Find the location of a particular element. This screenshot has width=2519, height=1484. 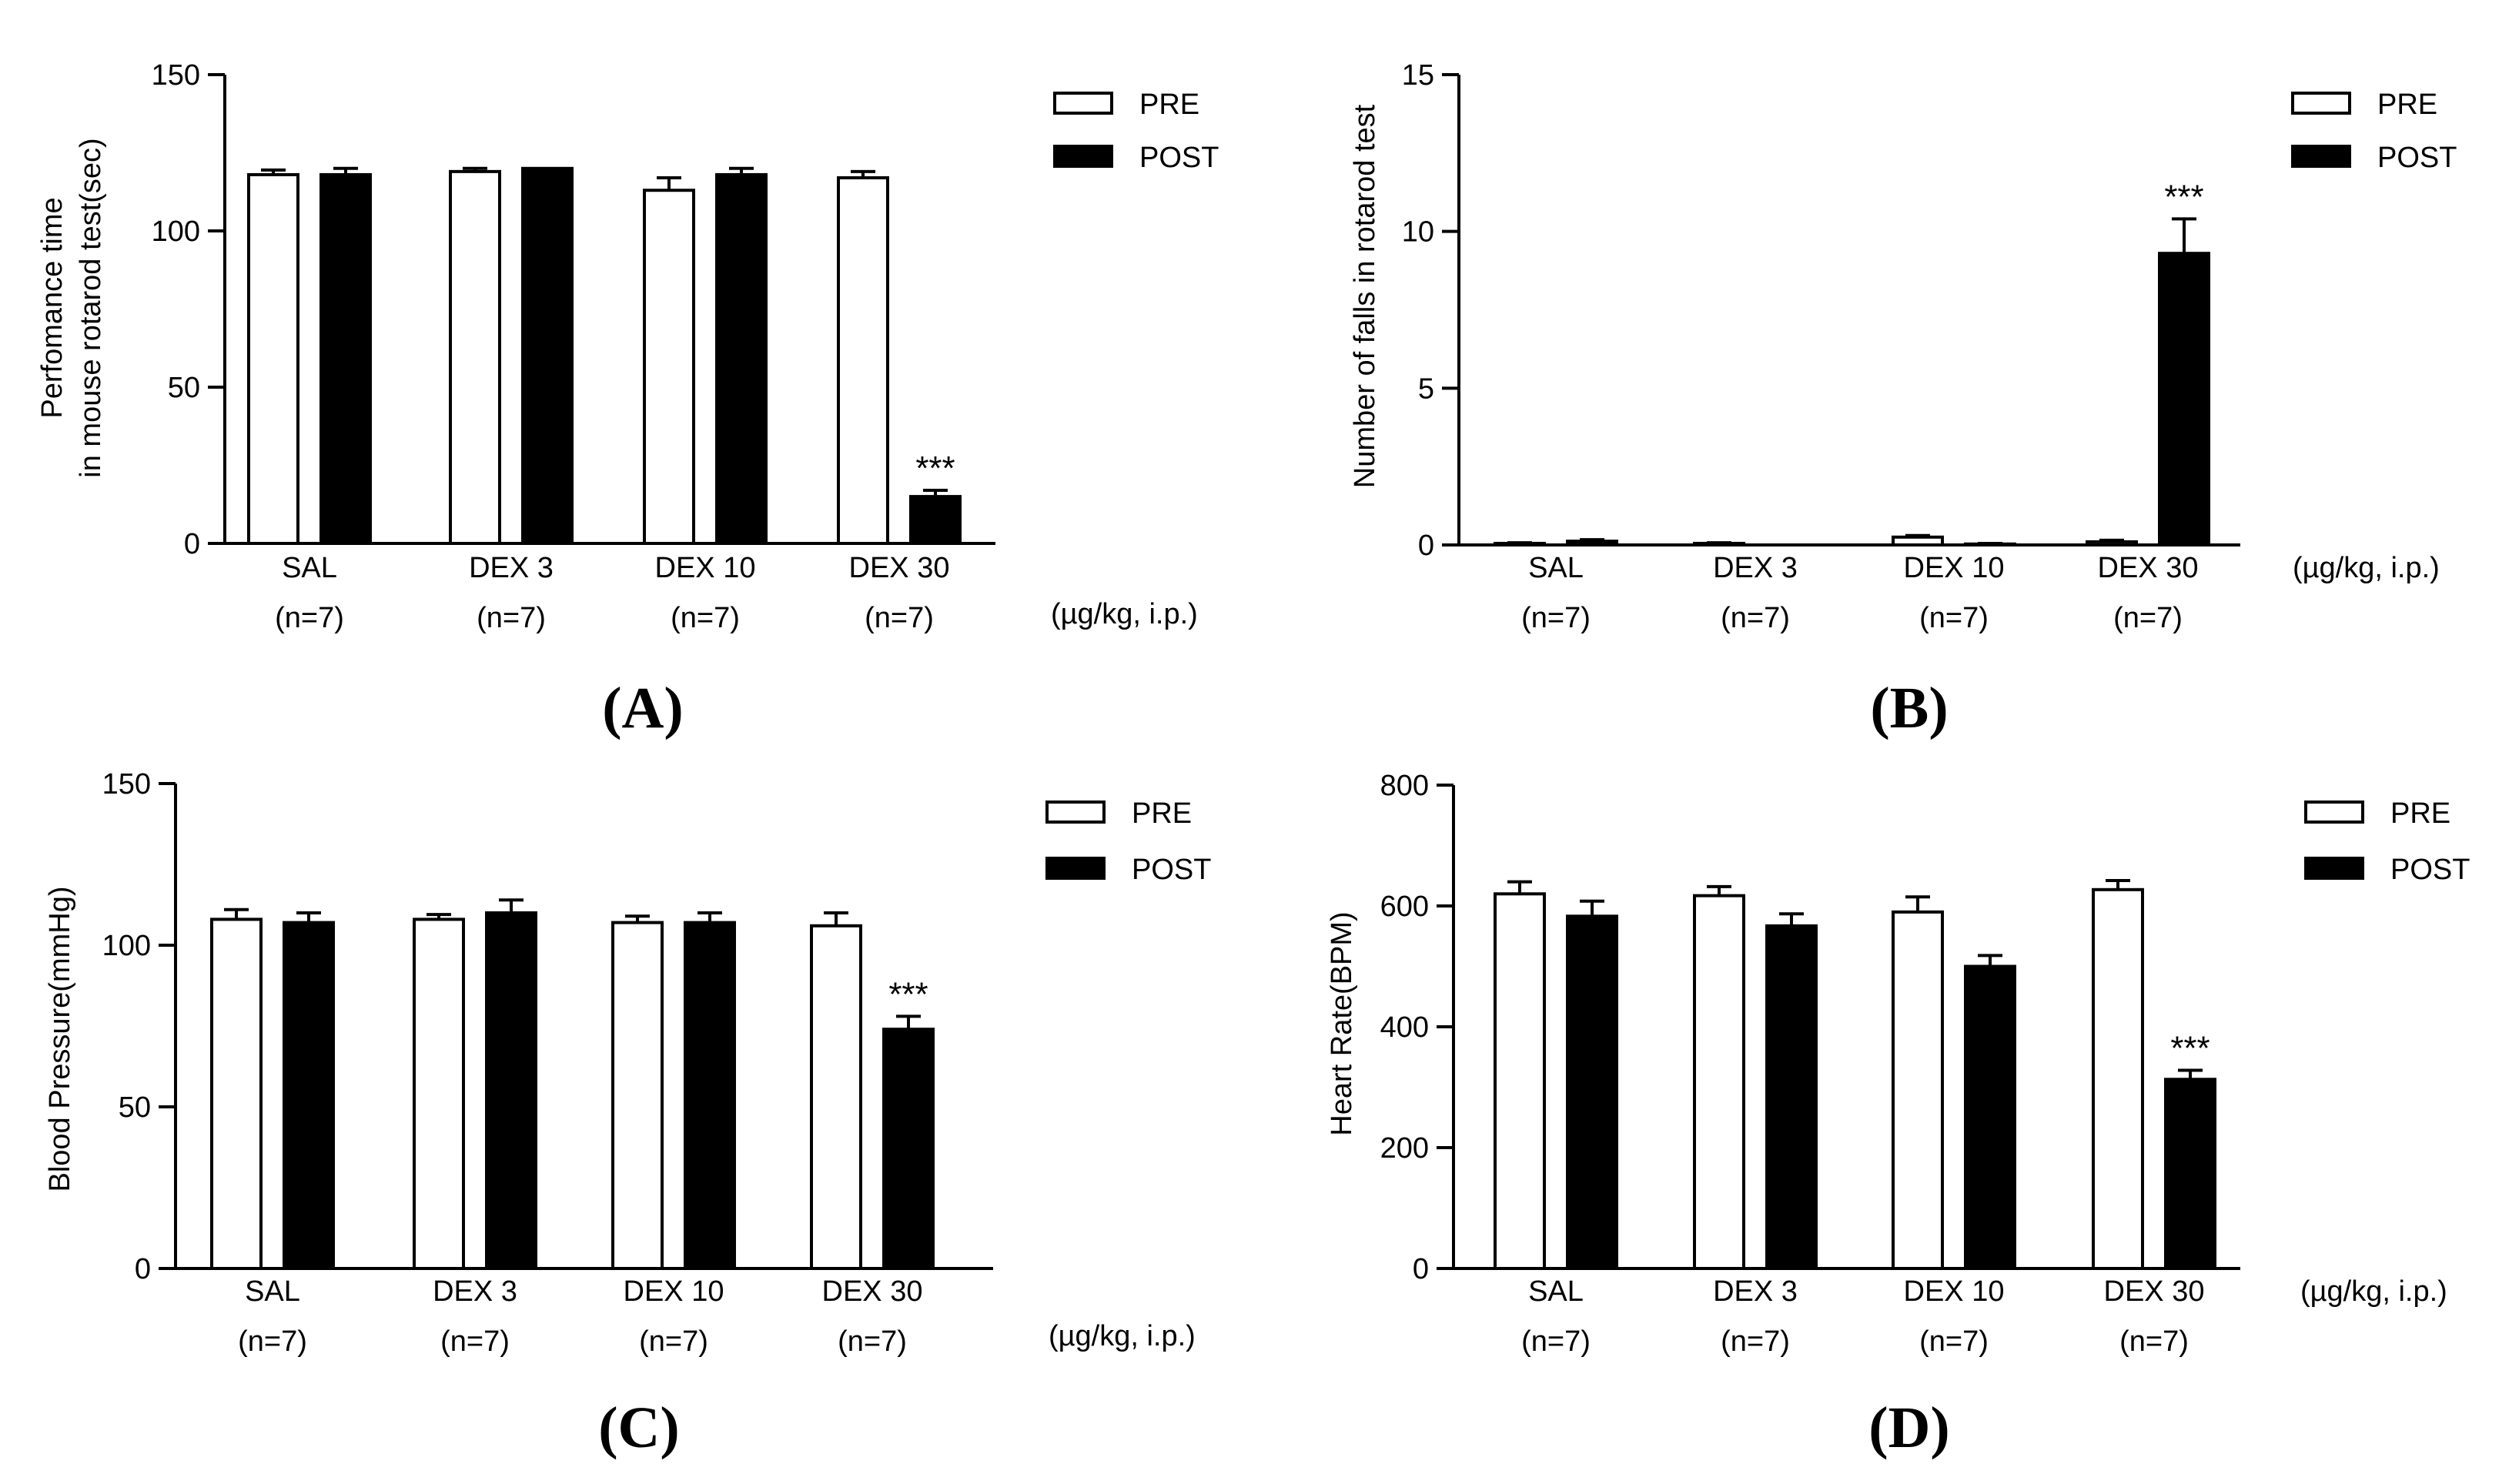

x-tick-label: DEX 30 is located at coordinates (899, 568).